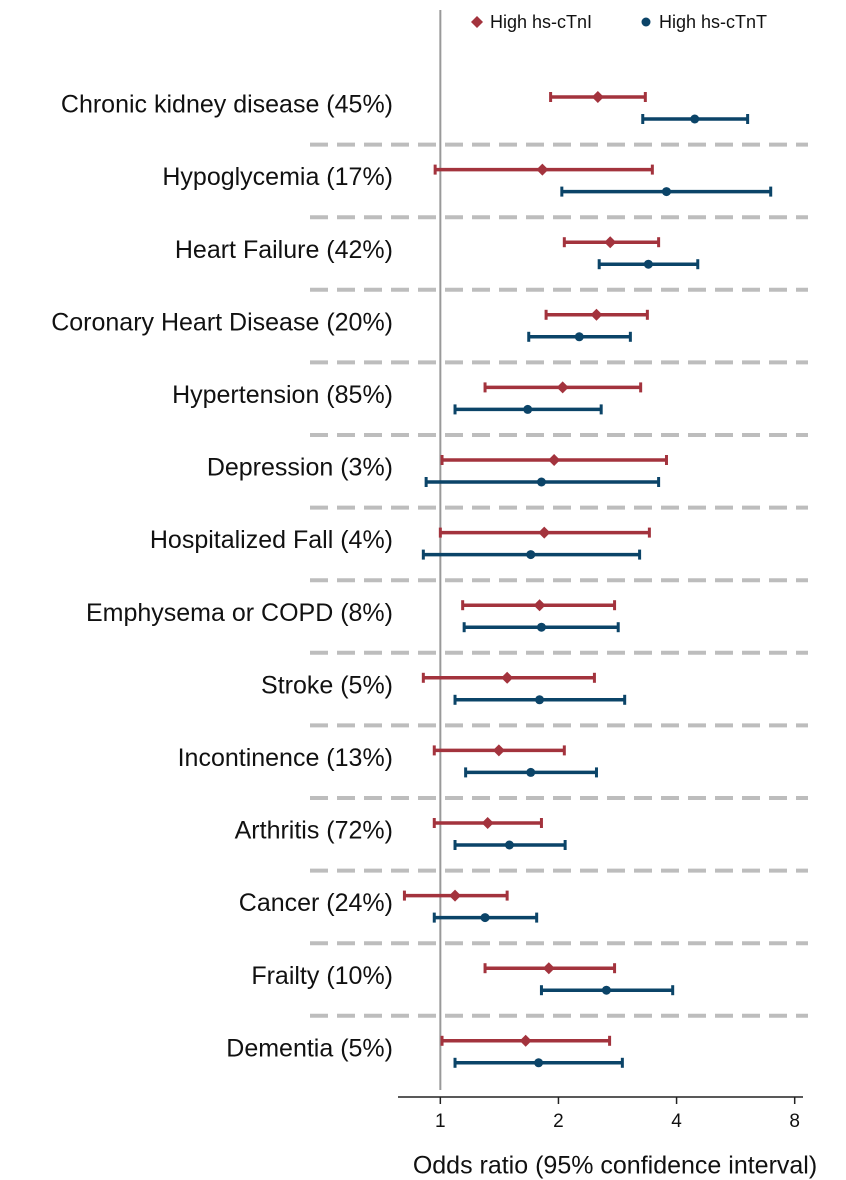 This screenshot has height=1180, width=846. I want to click on category-label: Coronary Heart Disease (20%), so click(222, 322).